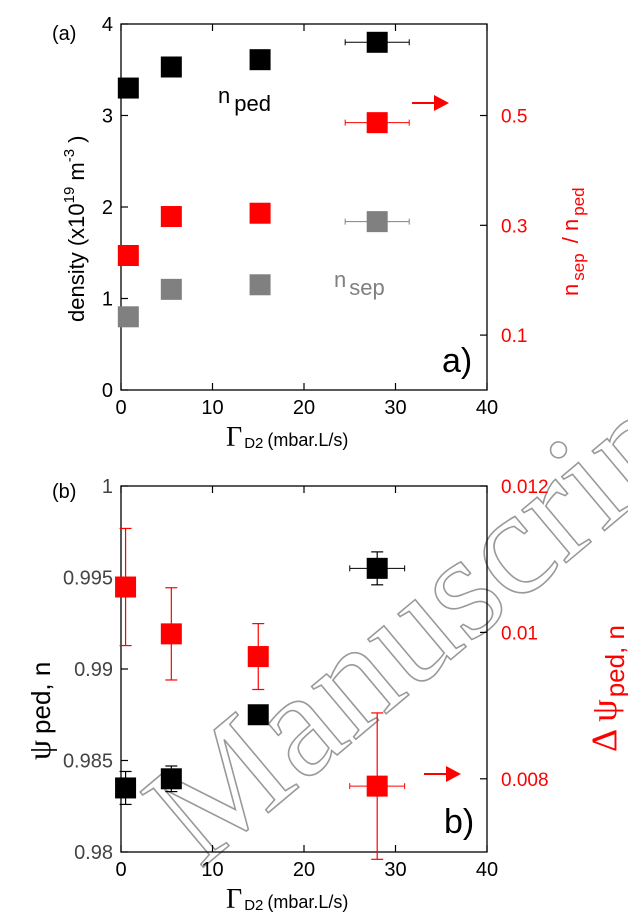  What do you see at coordinates (307, 440) in the screenshot?
I see `panel-a-xlabel-units: (mbar.L/s)` at bounding box center [307, 440].